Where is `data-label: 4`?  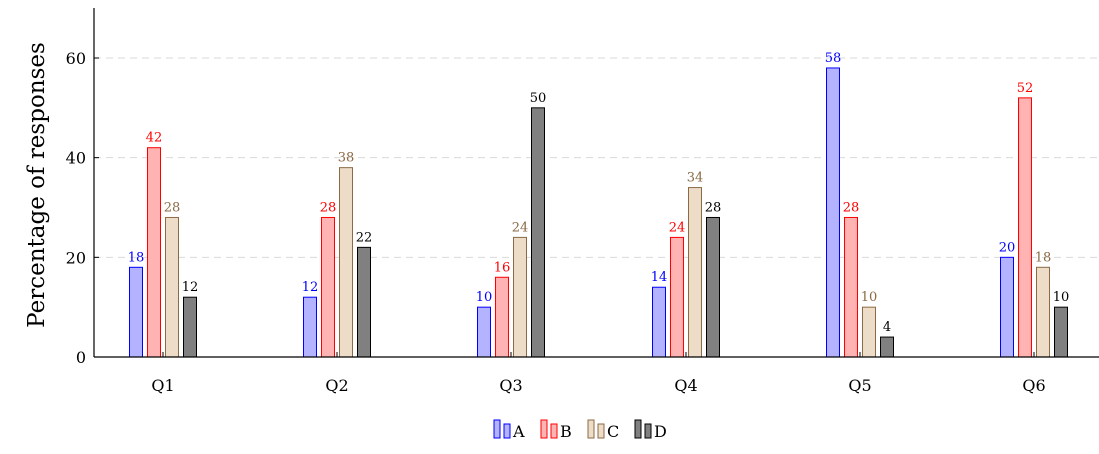
data-label: 4 is located at coordinates (887, 327).